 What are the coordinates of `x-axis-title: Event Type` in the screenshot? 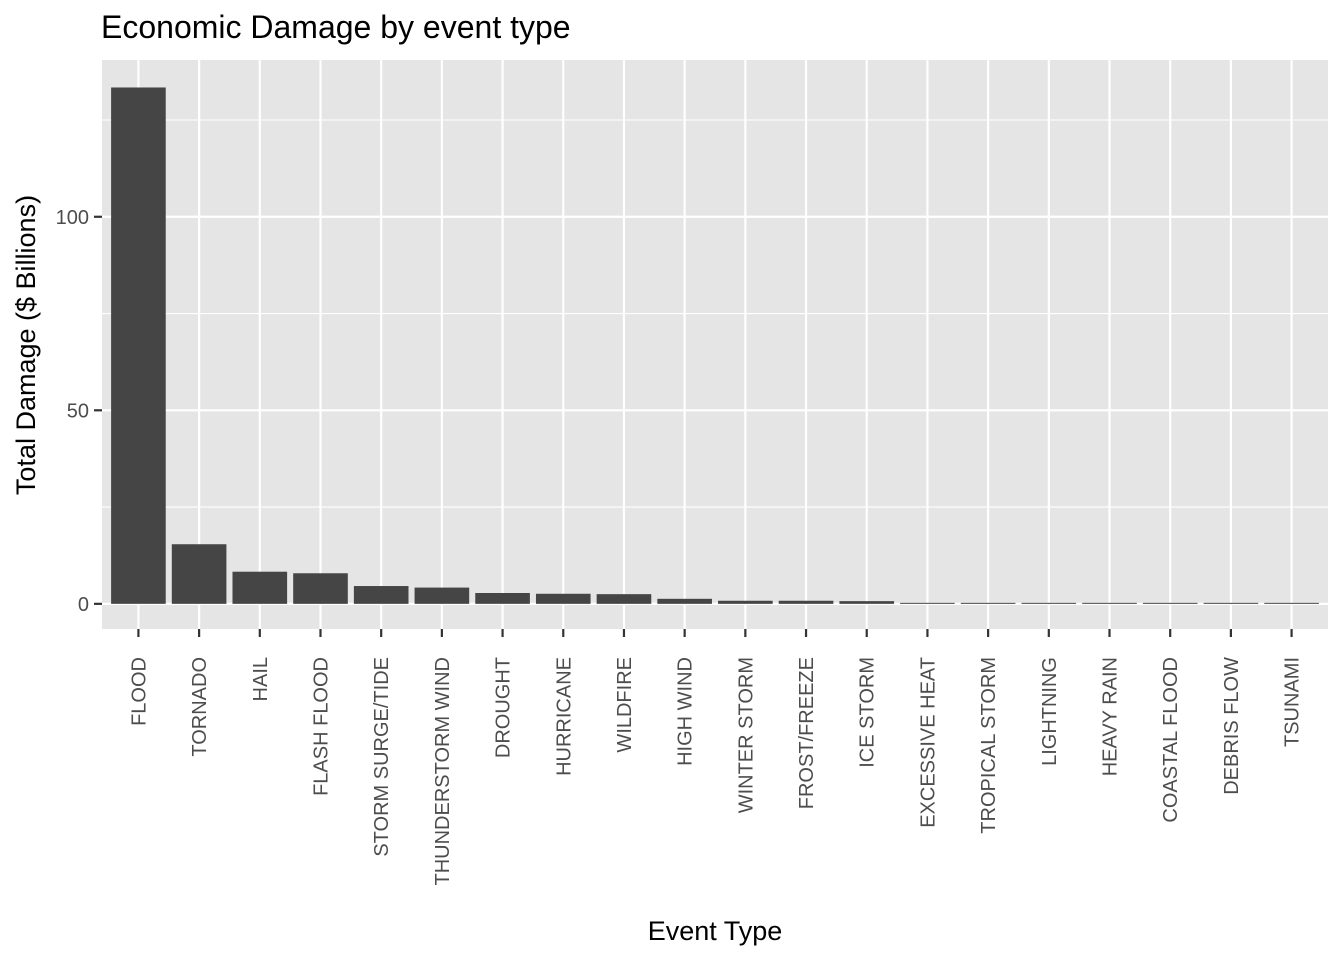 It's located at (715, 931).